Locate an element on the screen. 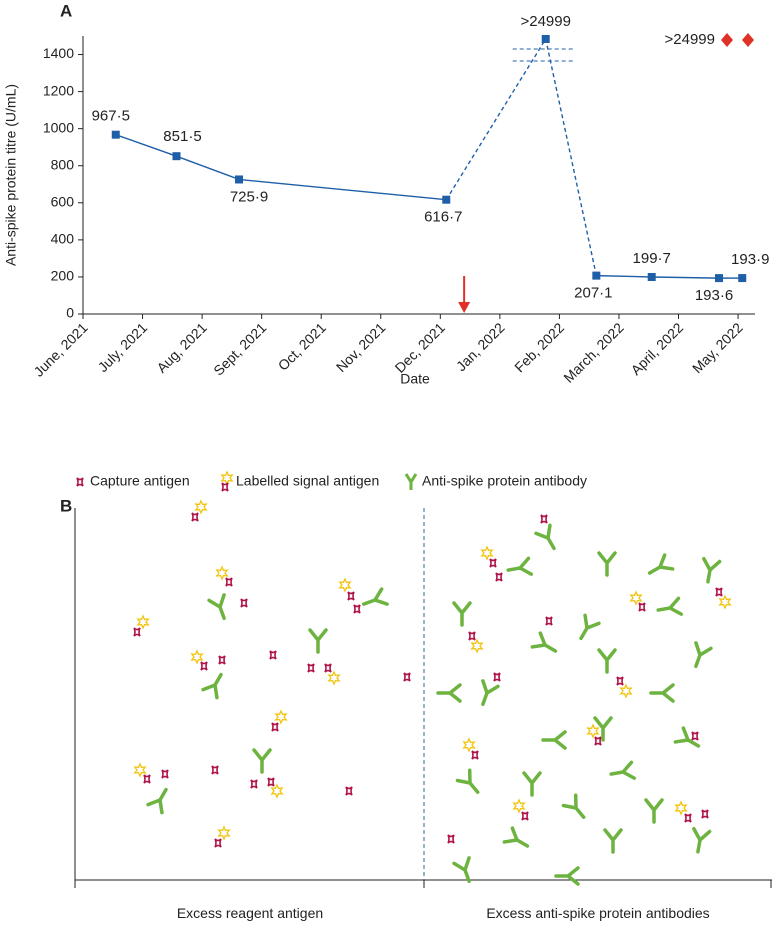 Image resolution: width=772 pixels, height=940 pixels. x-tick-label: March, 2022 is located at coordinates (593, 352).